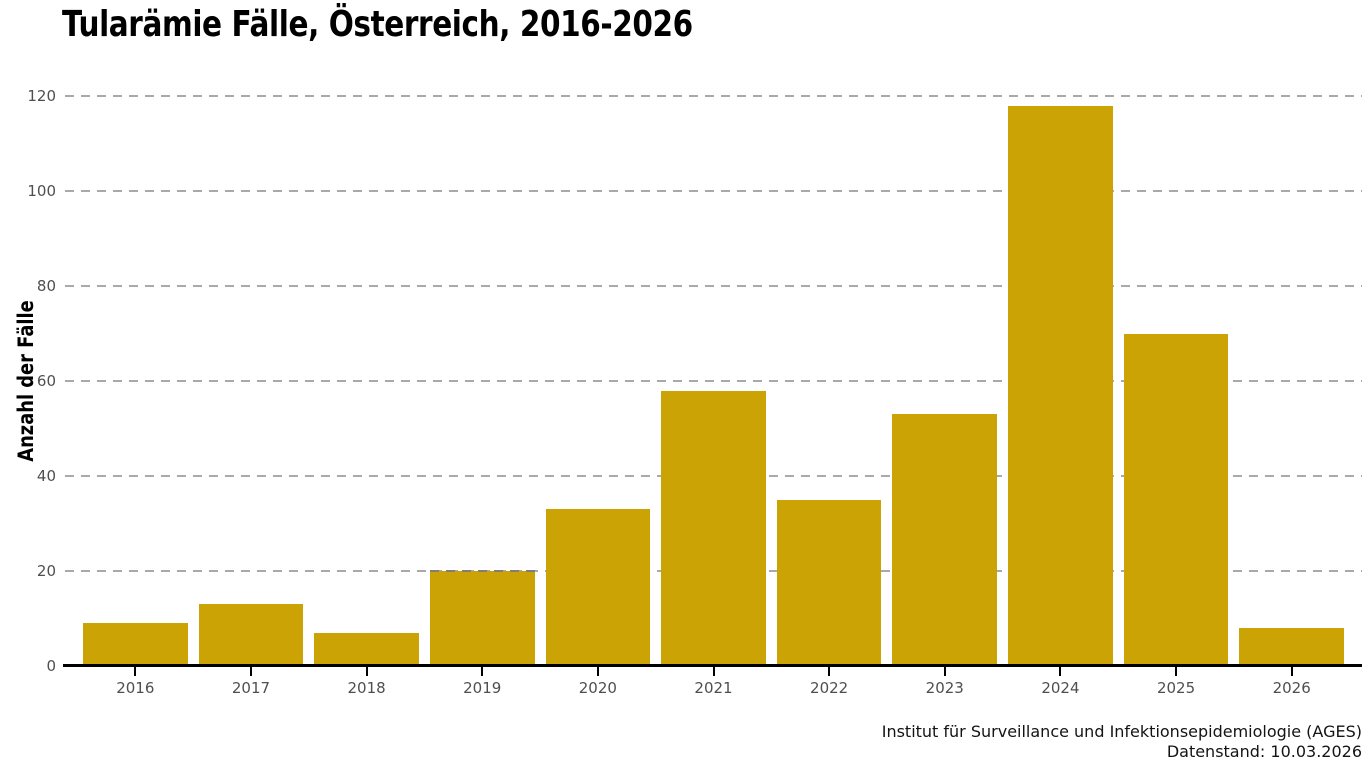 This screenshot has width=1370, height=770. What do you see at coordinates (944, 671) in the screenshot?
I see `x-tick-2023` at bounding box center [944, 671].